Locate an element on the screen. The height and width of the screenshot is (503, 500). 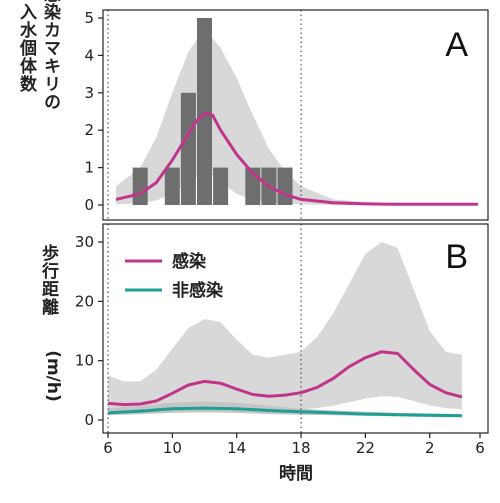
panel-a-yticks: 0 1 2 3 4 5 is located at coordinates (93, 111).